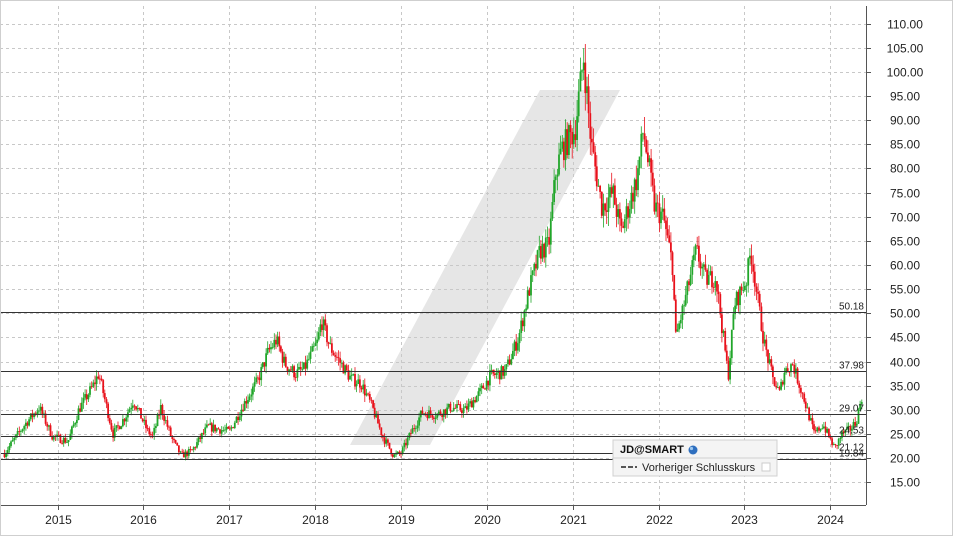  I want to click on legend: JD@SMART Vorheriger Schlusskurs, so click(695, 458).